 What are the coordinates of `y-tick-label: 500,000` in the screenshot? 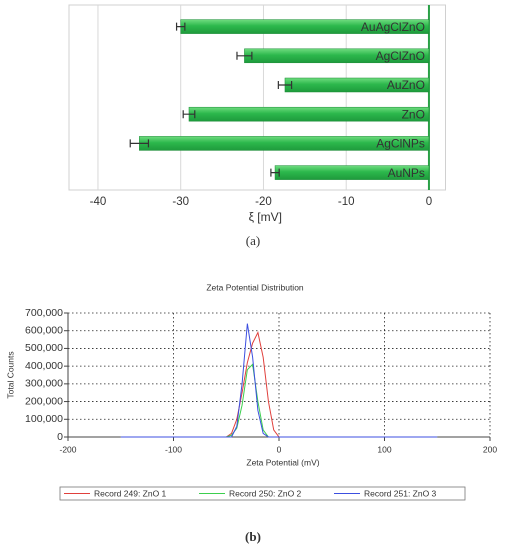 It's located at (44, 348).